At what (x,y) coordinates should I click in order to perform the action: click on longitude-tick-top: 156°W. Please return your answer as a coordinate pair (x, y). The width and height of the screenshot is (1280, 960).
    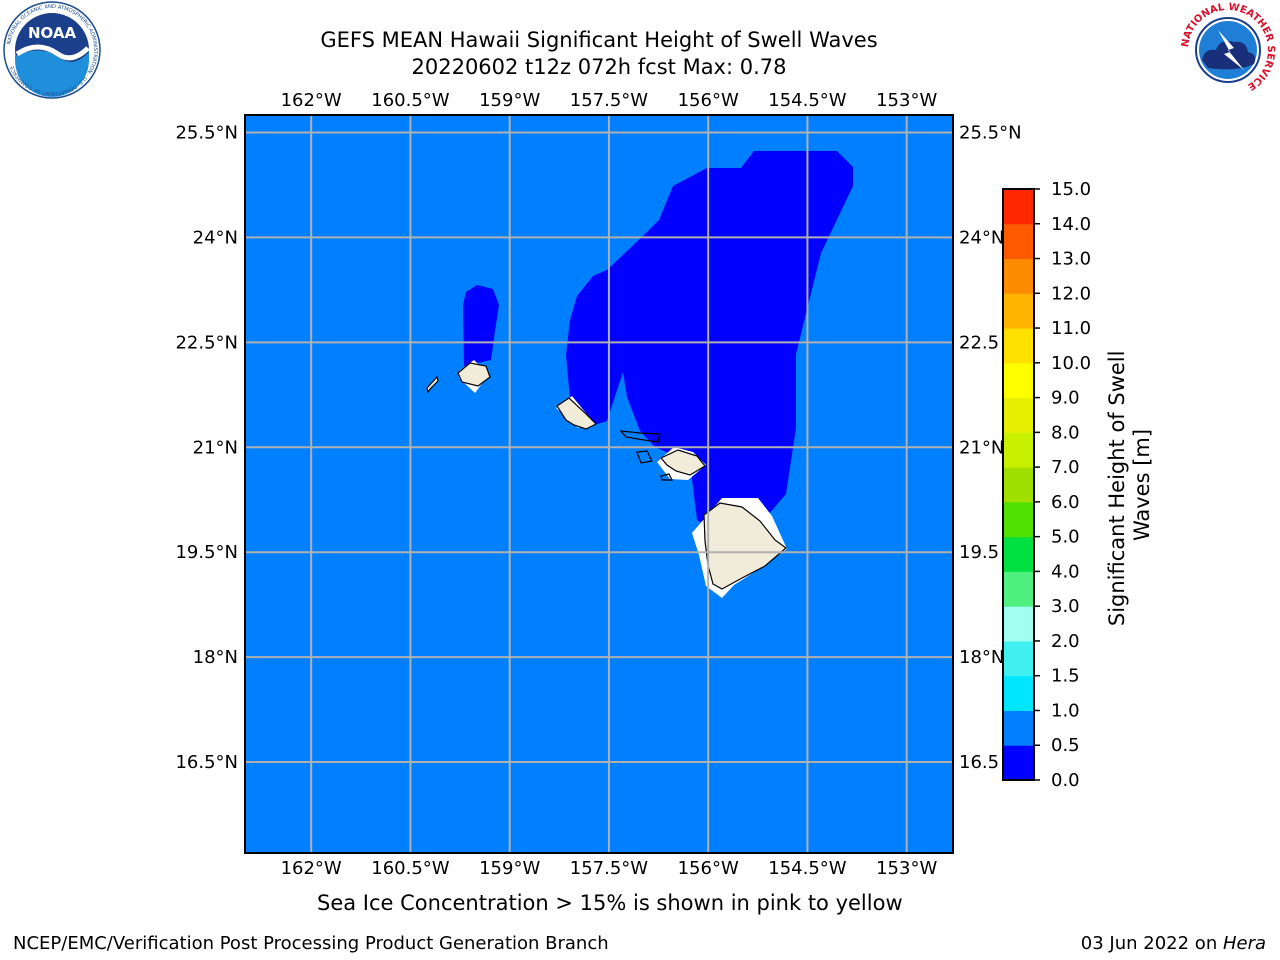
    Looking at the image, I should click on (708, 100).